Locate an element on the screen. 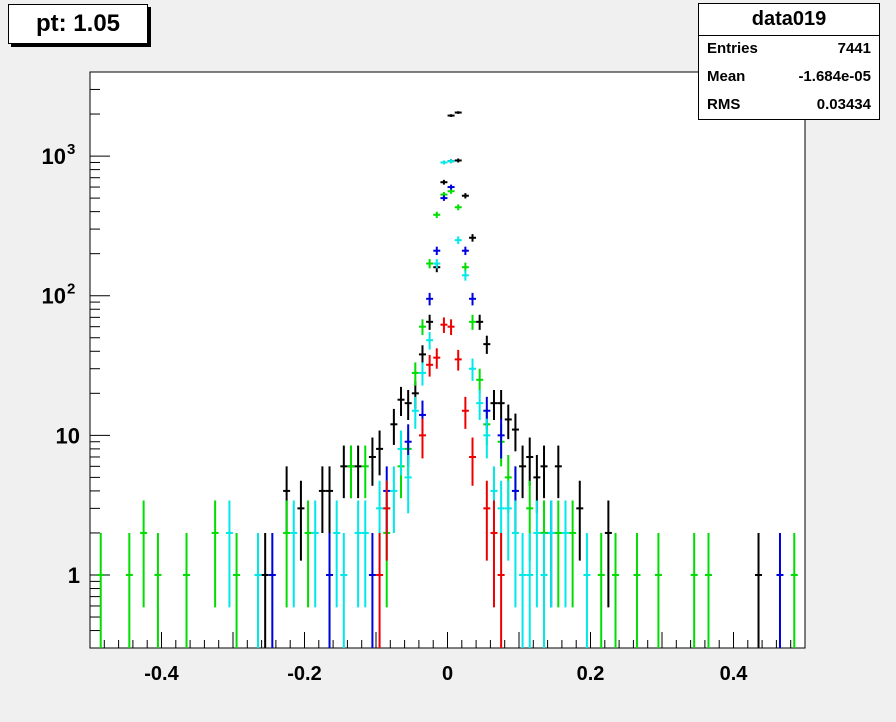  stats-row-rms: RMS 0.03434 is located at coordinates (789, 106).